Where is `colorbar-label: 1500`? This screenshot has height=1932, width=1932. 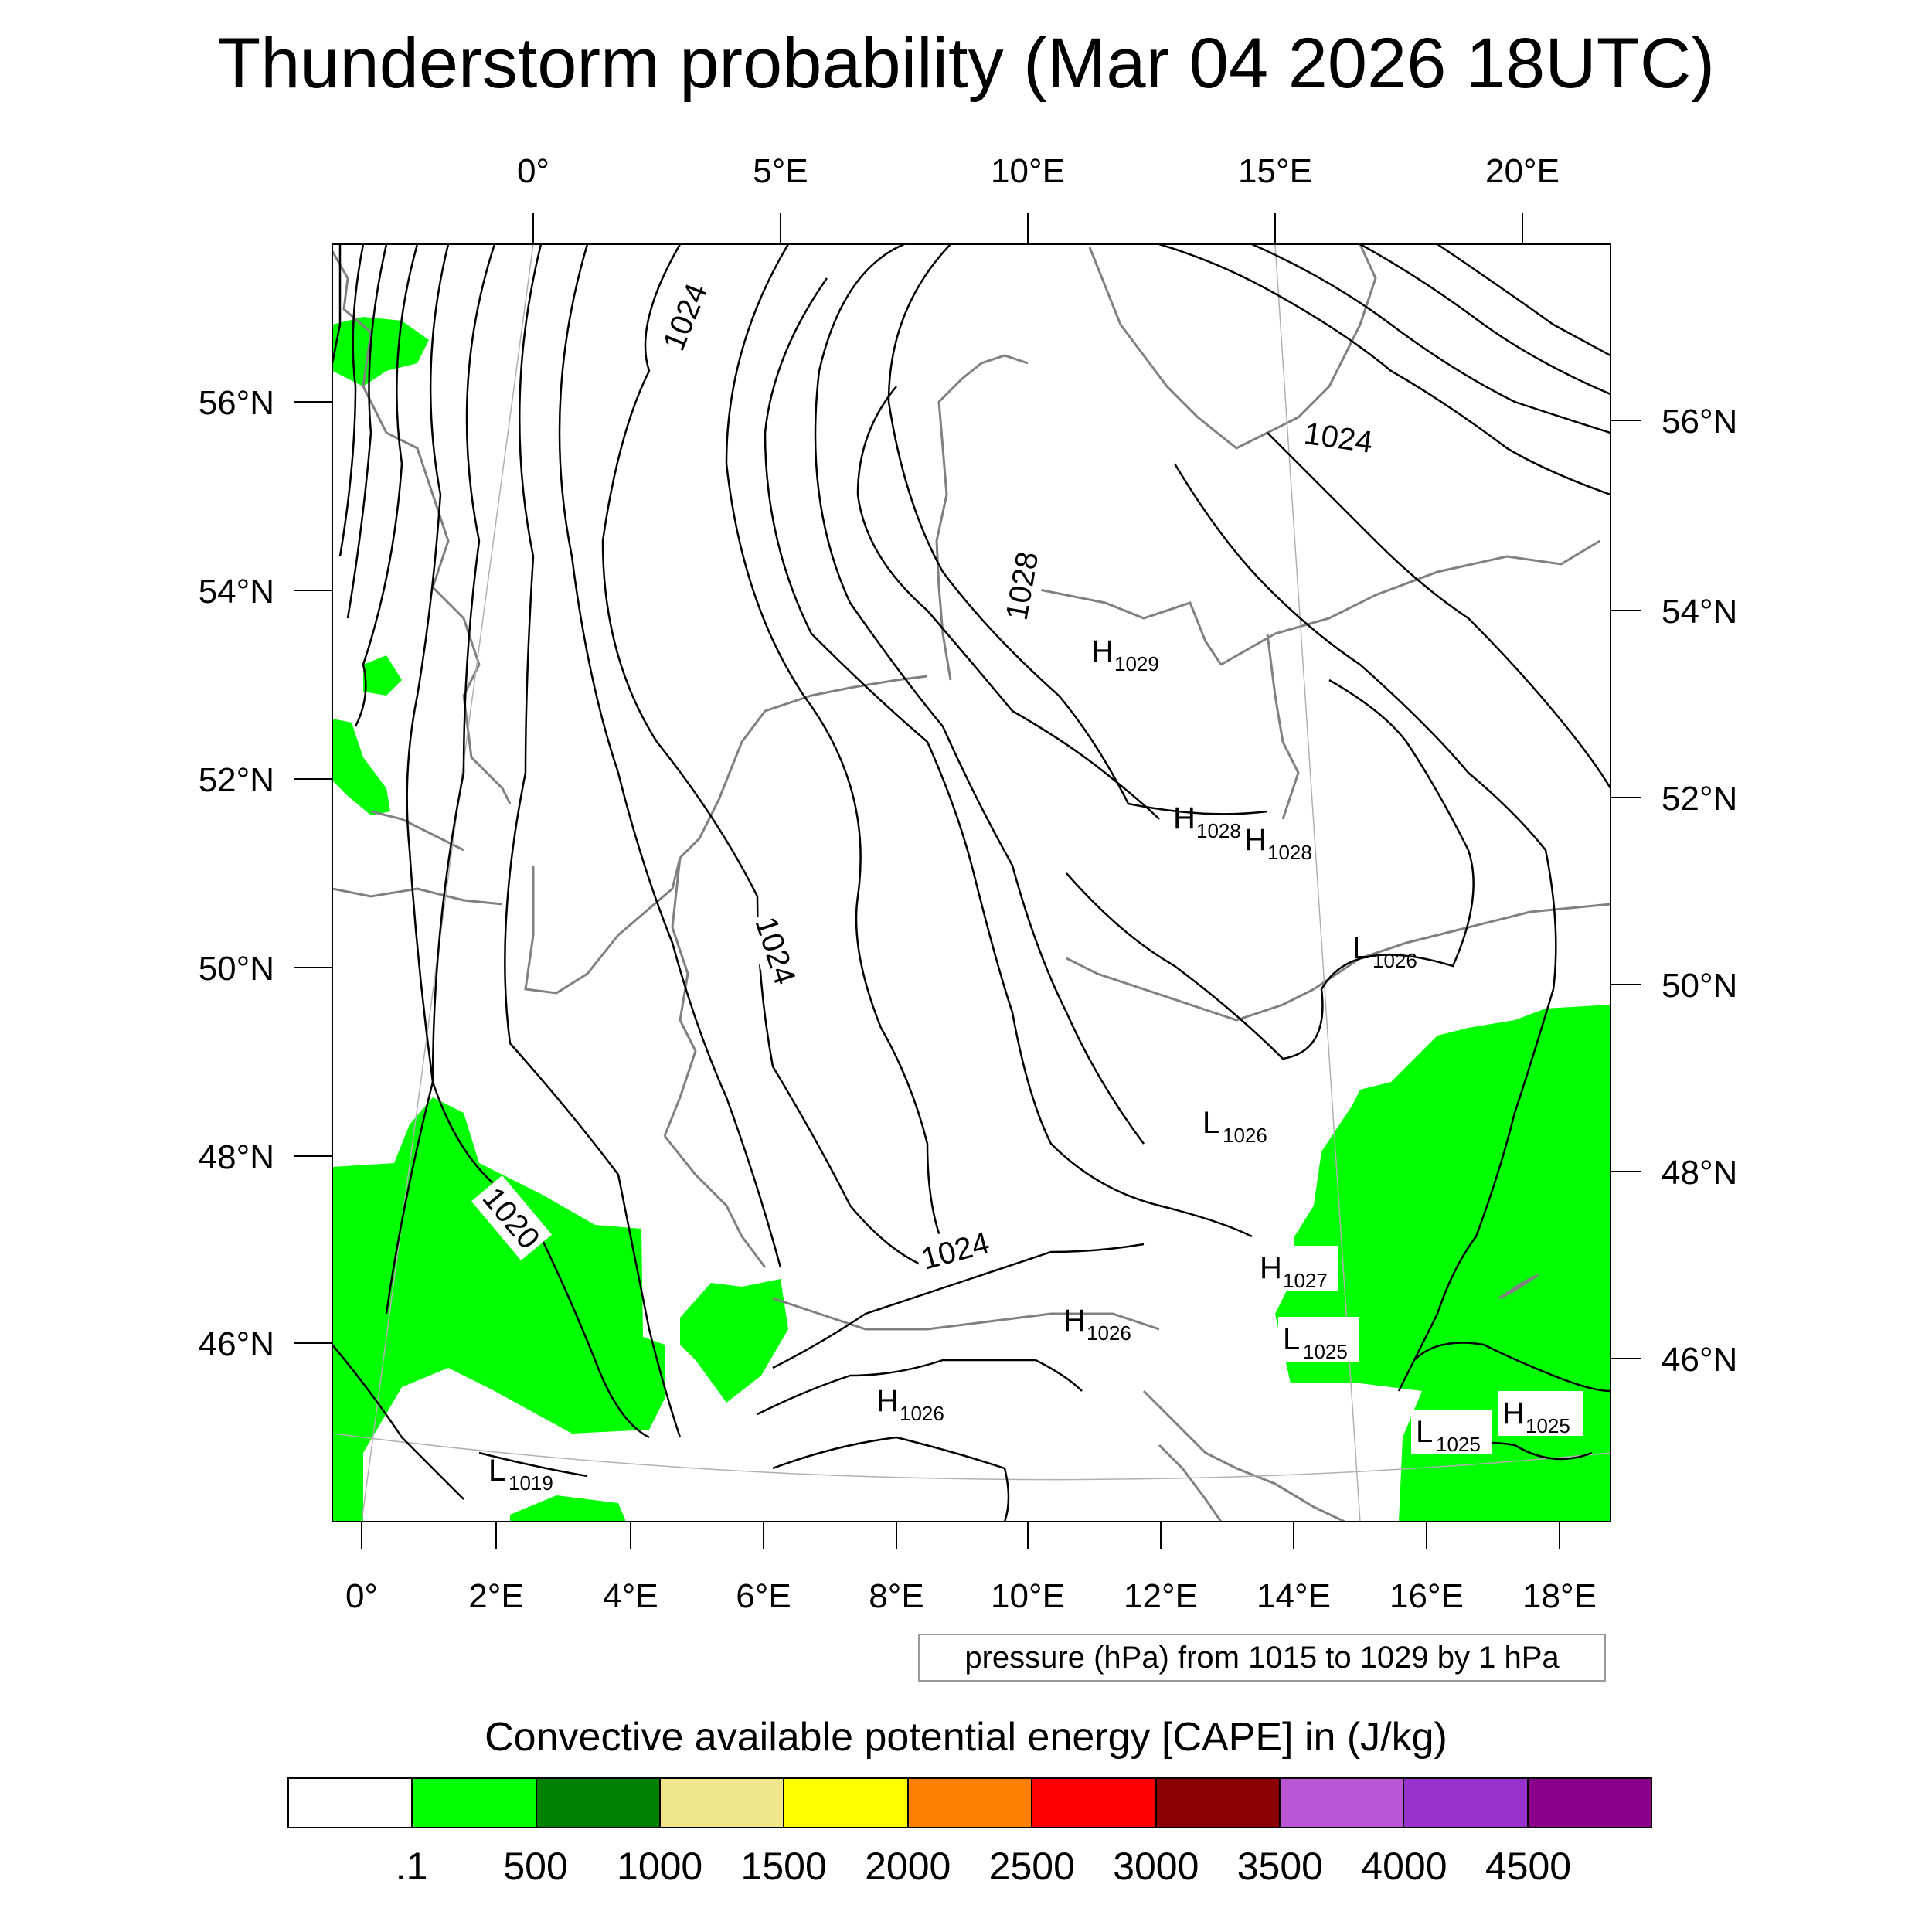 colorbar-label: 1500 is located at coordinates (784, 1867).